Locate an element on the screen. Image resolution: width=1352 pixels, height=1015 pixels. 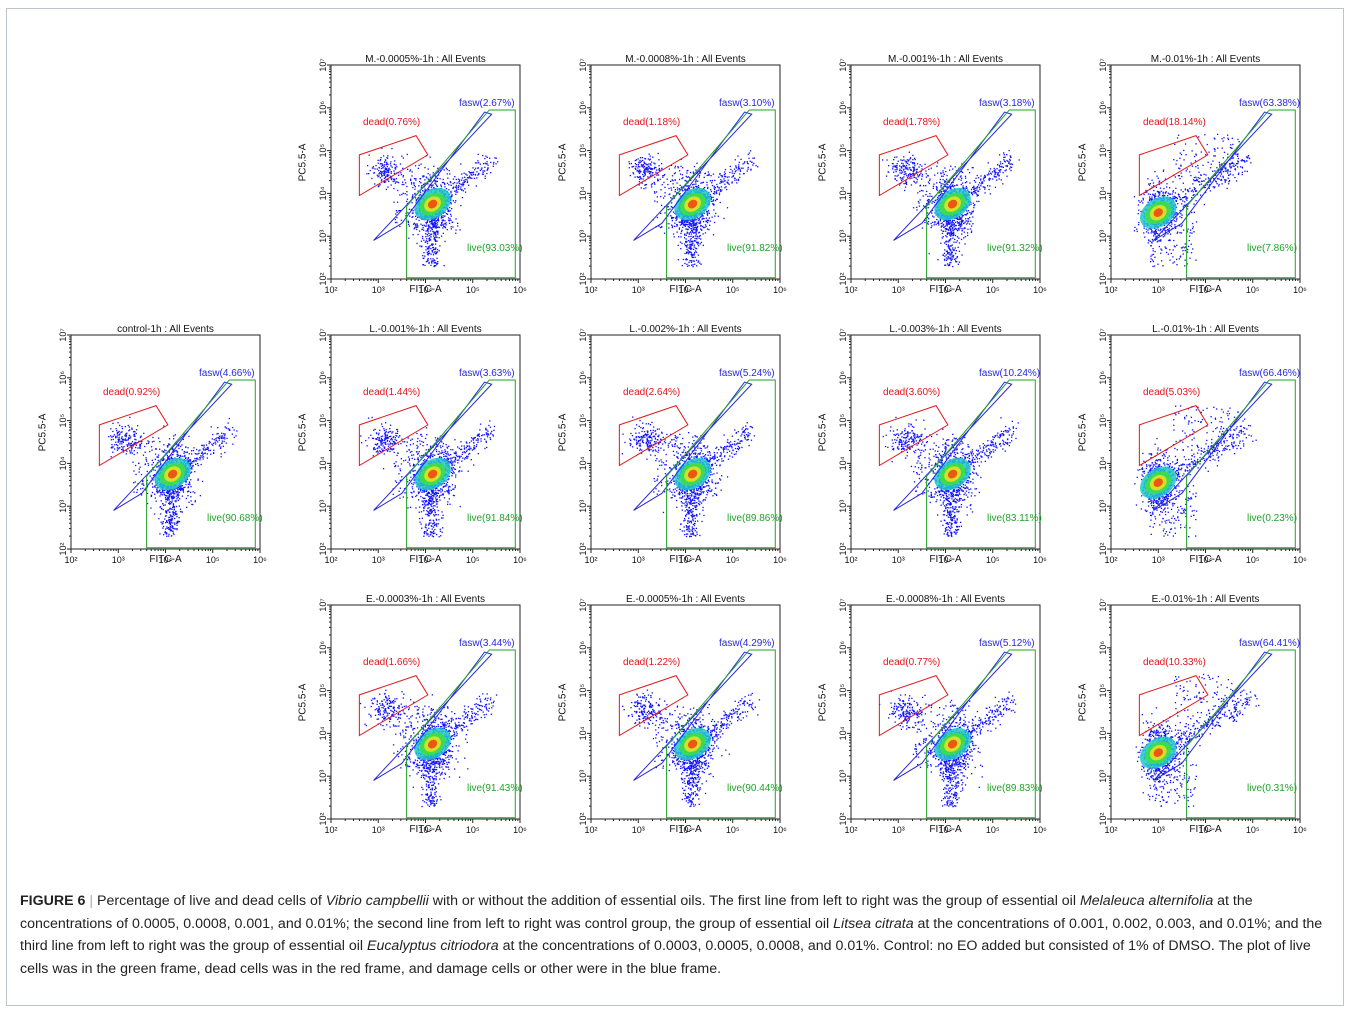
caption-species-name: Eucalyptus citriodora is located at coordinates (432, 946).